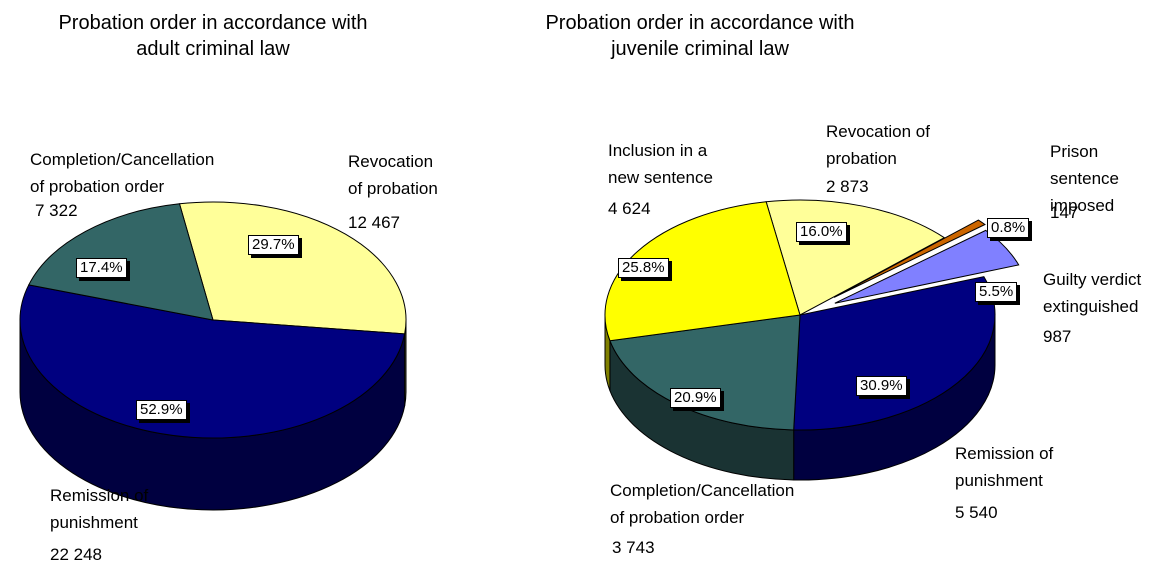  Describe the element at coordinates (56, 210) in the screenshot. I see `value-label: 7 322` at that location.